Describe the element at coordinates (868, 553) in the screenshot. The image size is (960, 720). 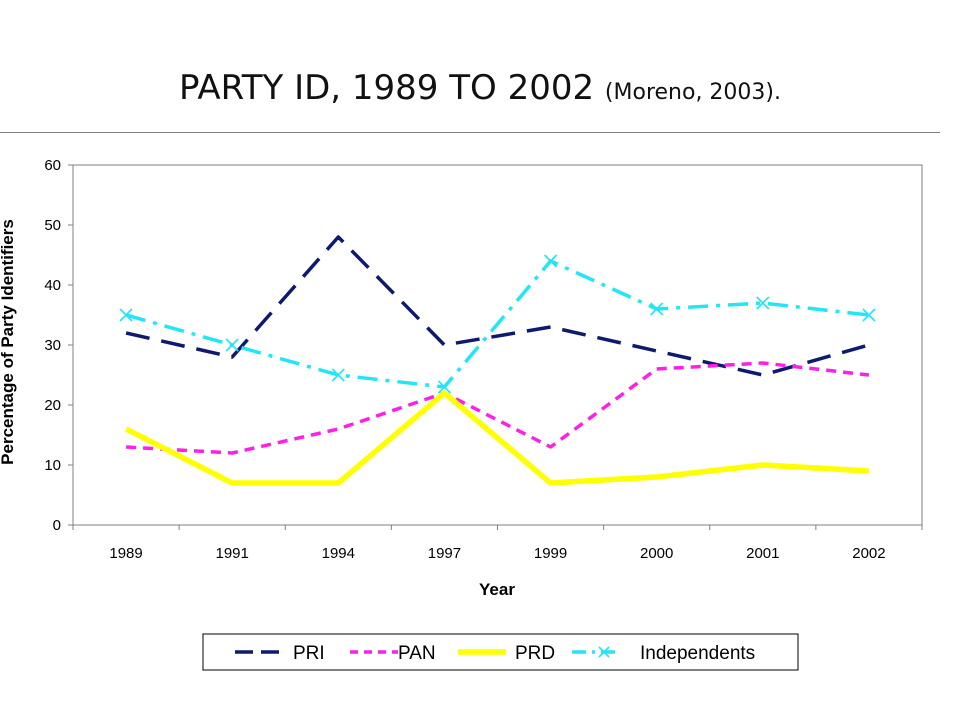
I see `x-tick-label: 2002` at that location.